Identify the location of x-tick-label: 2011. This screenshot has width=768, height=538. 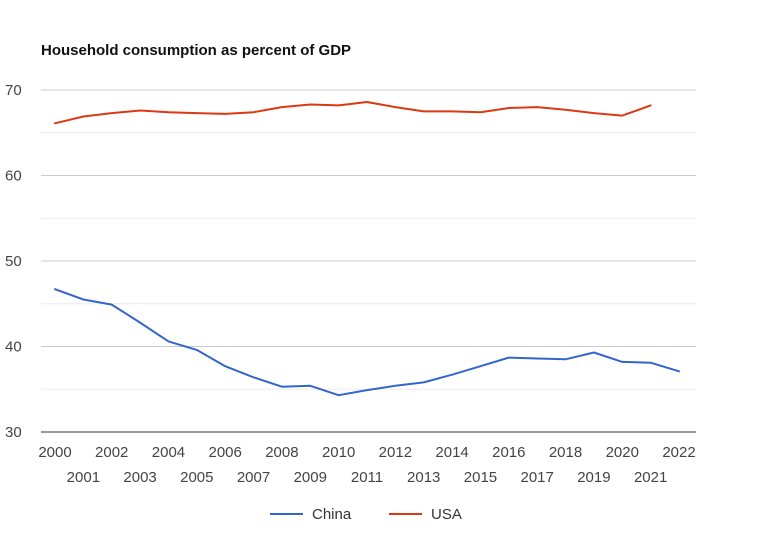
(367, 477).